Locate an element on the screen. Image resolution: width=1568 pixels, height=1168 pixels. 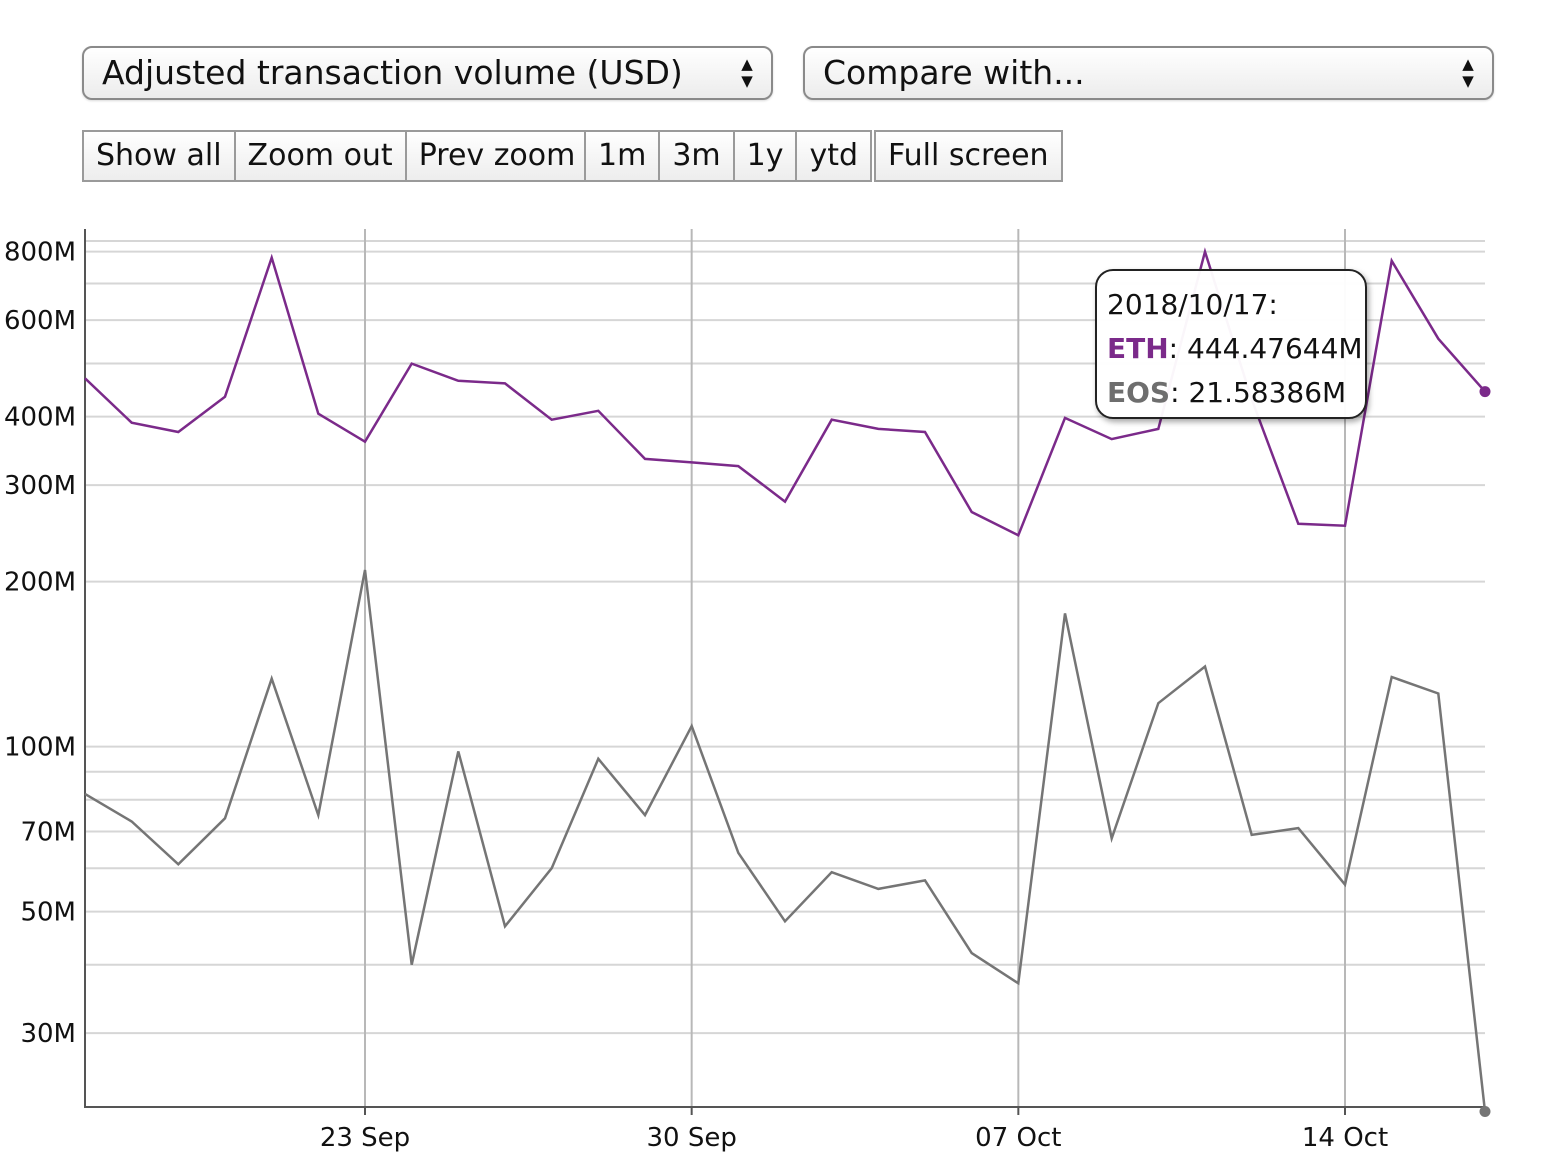
y-tick-label: 70M is located at coordinates (48, 833).